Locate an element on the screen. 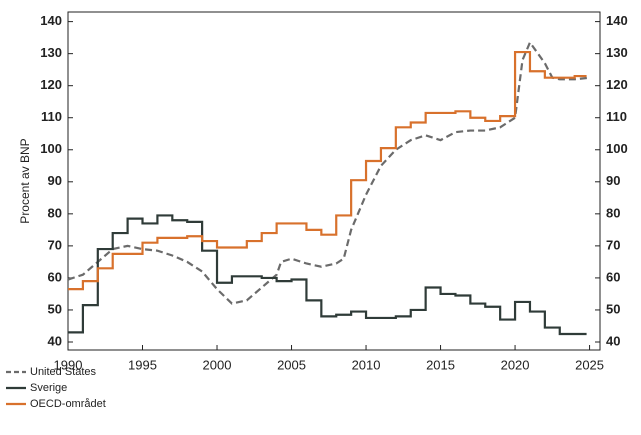  legend-label: United States is located at coordinates (63, 372).